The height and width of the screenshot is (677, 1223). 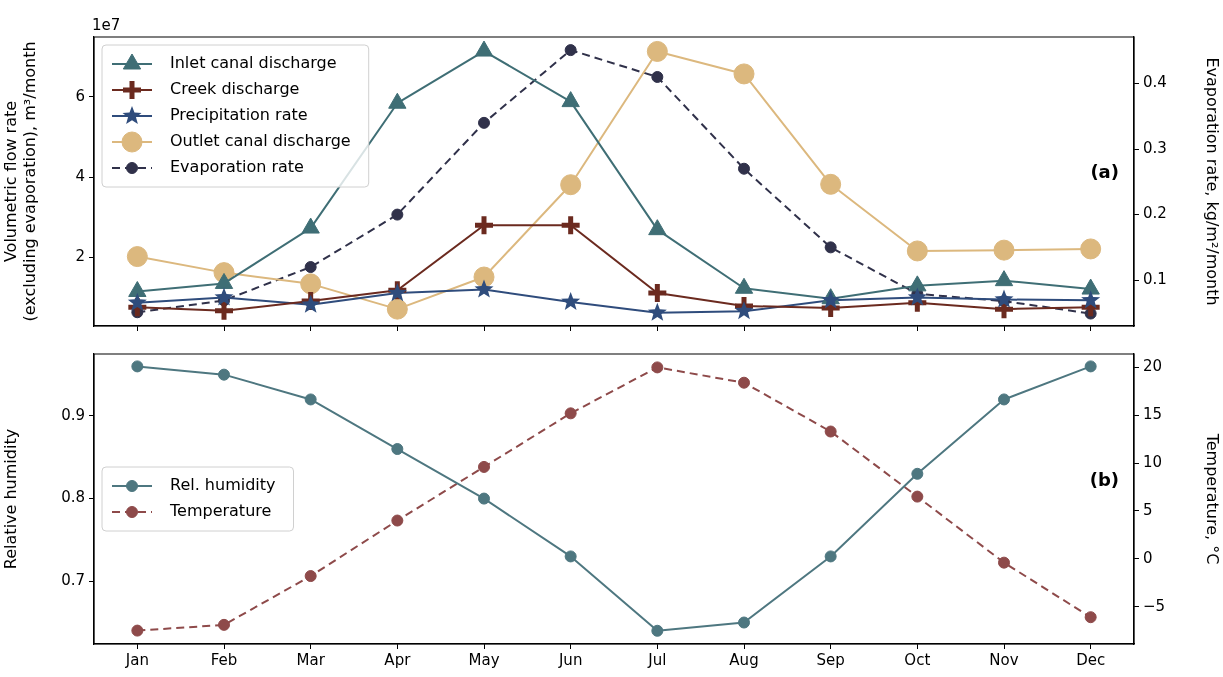 What do you see at coordinates (1104, 480) in the screenshot?
I see `annotation: (b)` at bounding box center [1104, 480].